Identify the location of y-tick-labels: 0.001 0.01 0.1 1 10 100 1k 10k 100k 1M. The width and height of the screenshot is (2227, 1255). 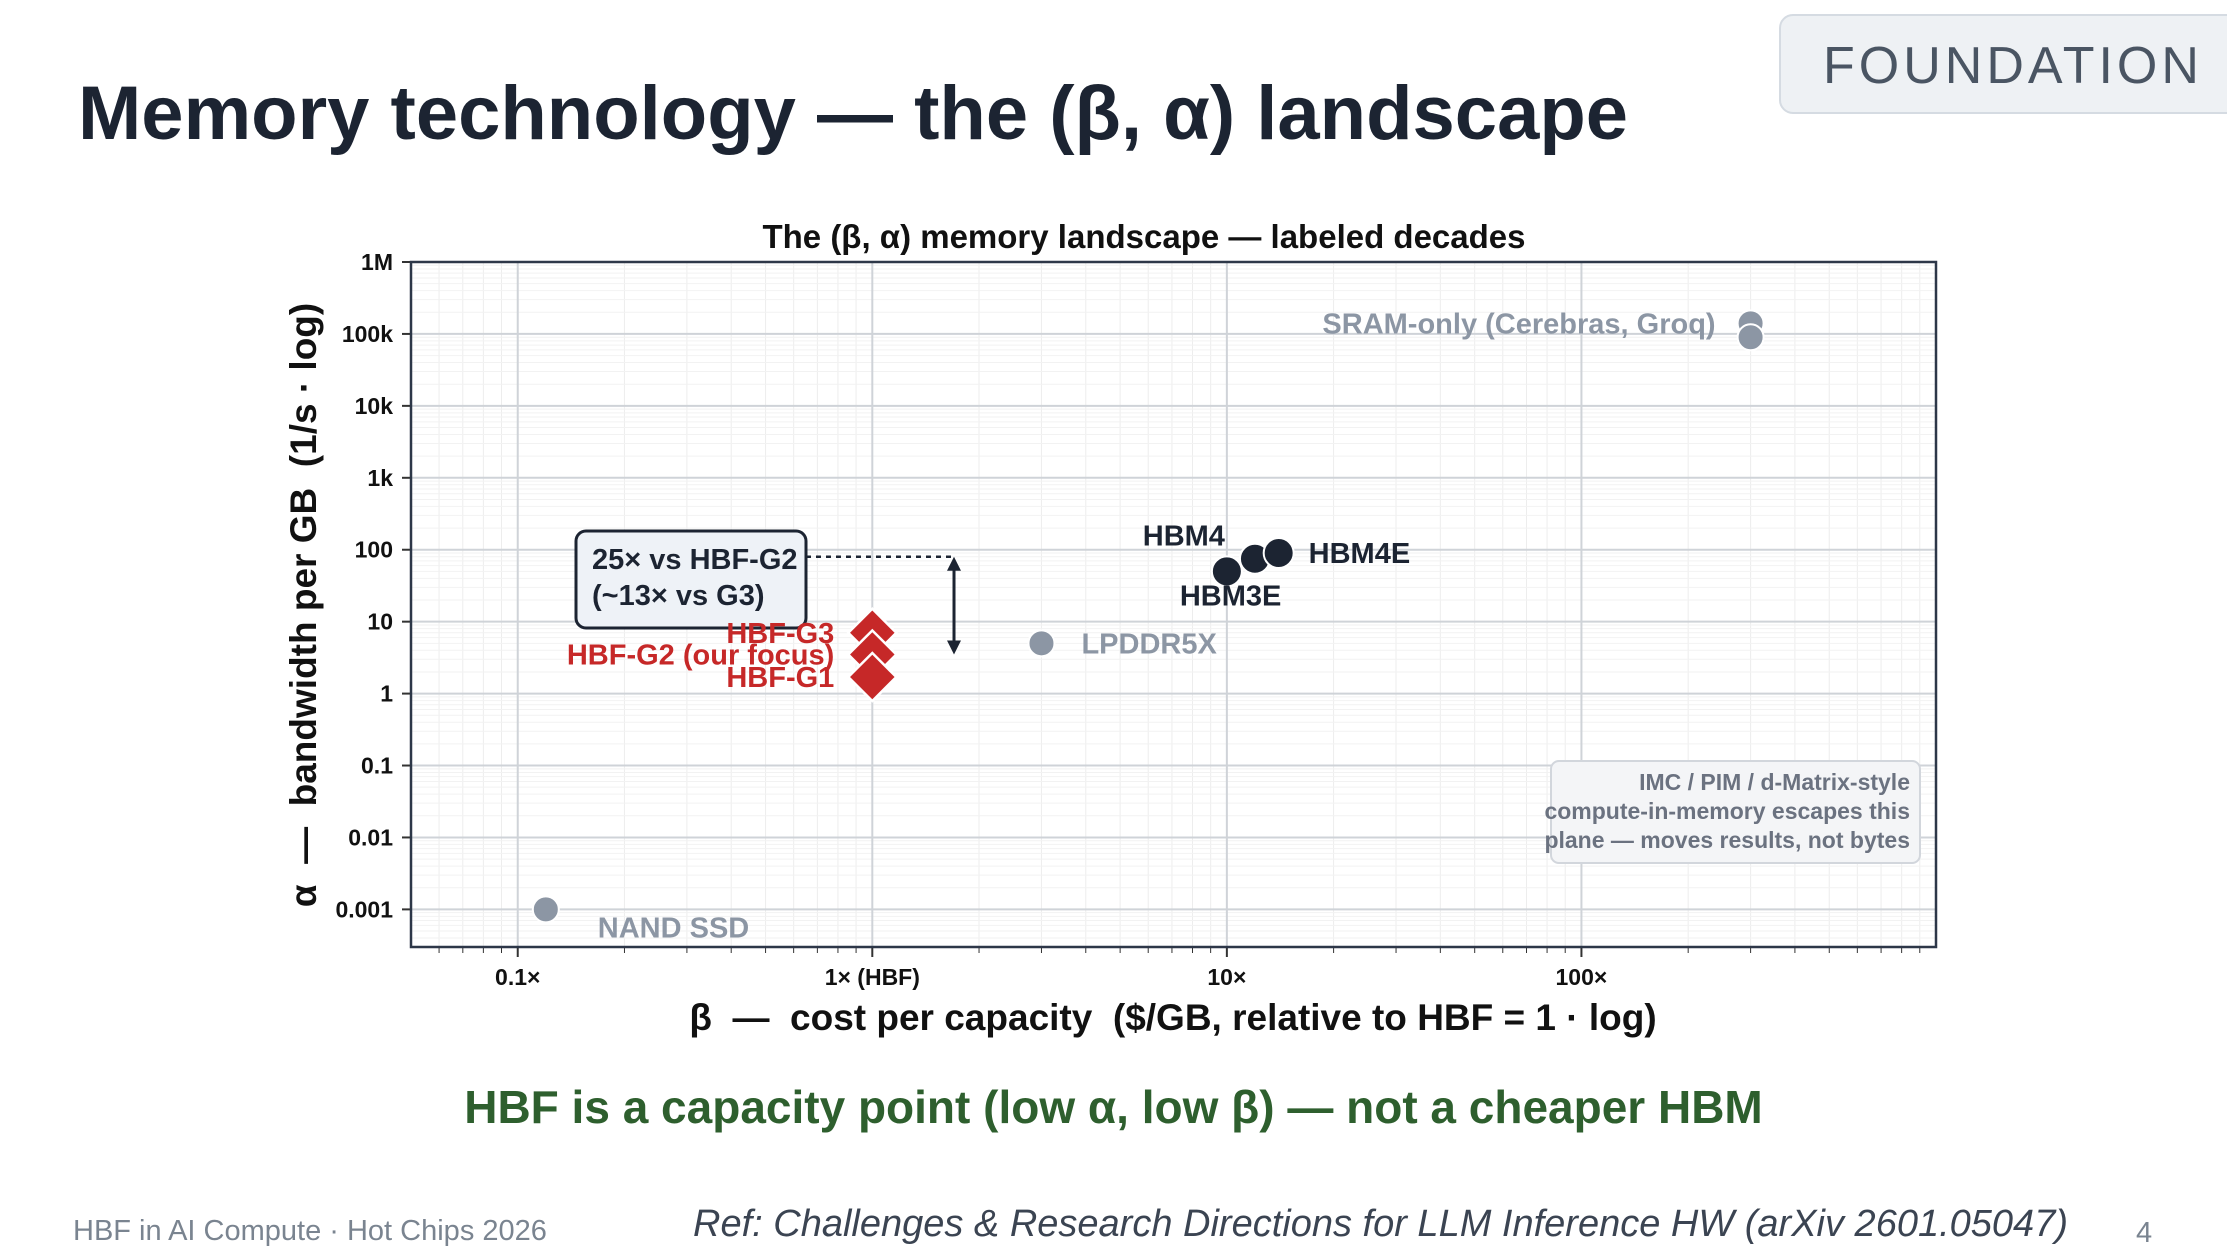
(364, 585).